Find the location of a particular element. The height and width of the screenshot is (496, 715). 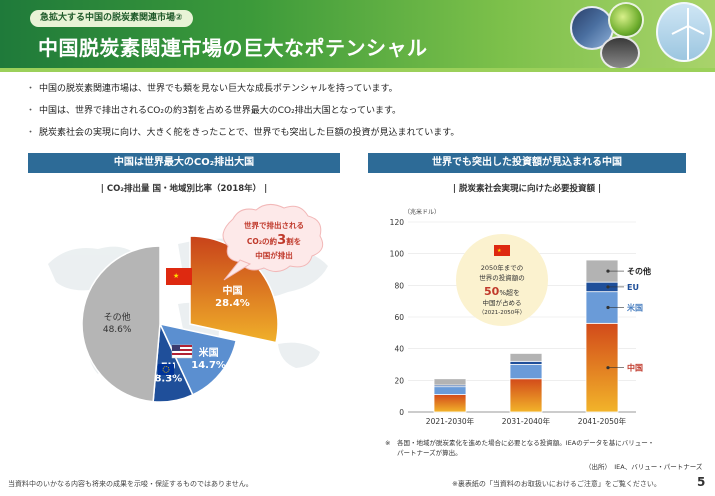

pie-slice-value: 8.3% is located at coordinates (168, 379).